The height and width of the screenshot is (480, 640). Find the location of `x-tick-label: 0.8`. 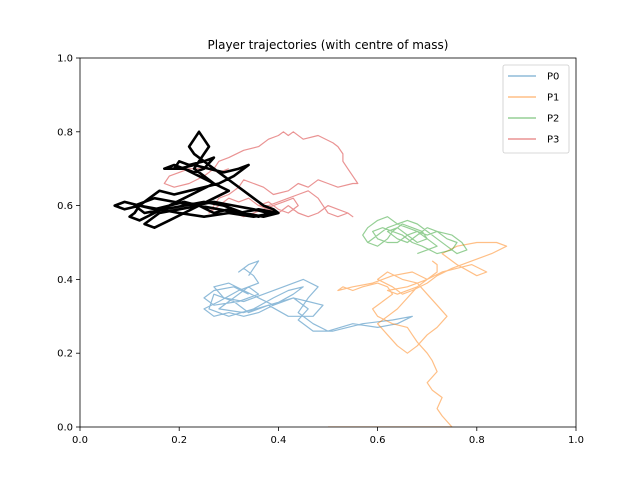

x-tick-label: 0.8 is located at coordinates (477, 440).